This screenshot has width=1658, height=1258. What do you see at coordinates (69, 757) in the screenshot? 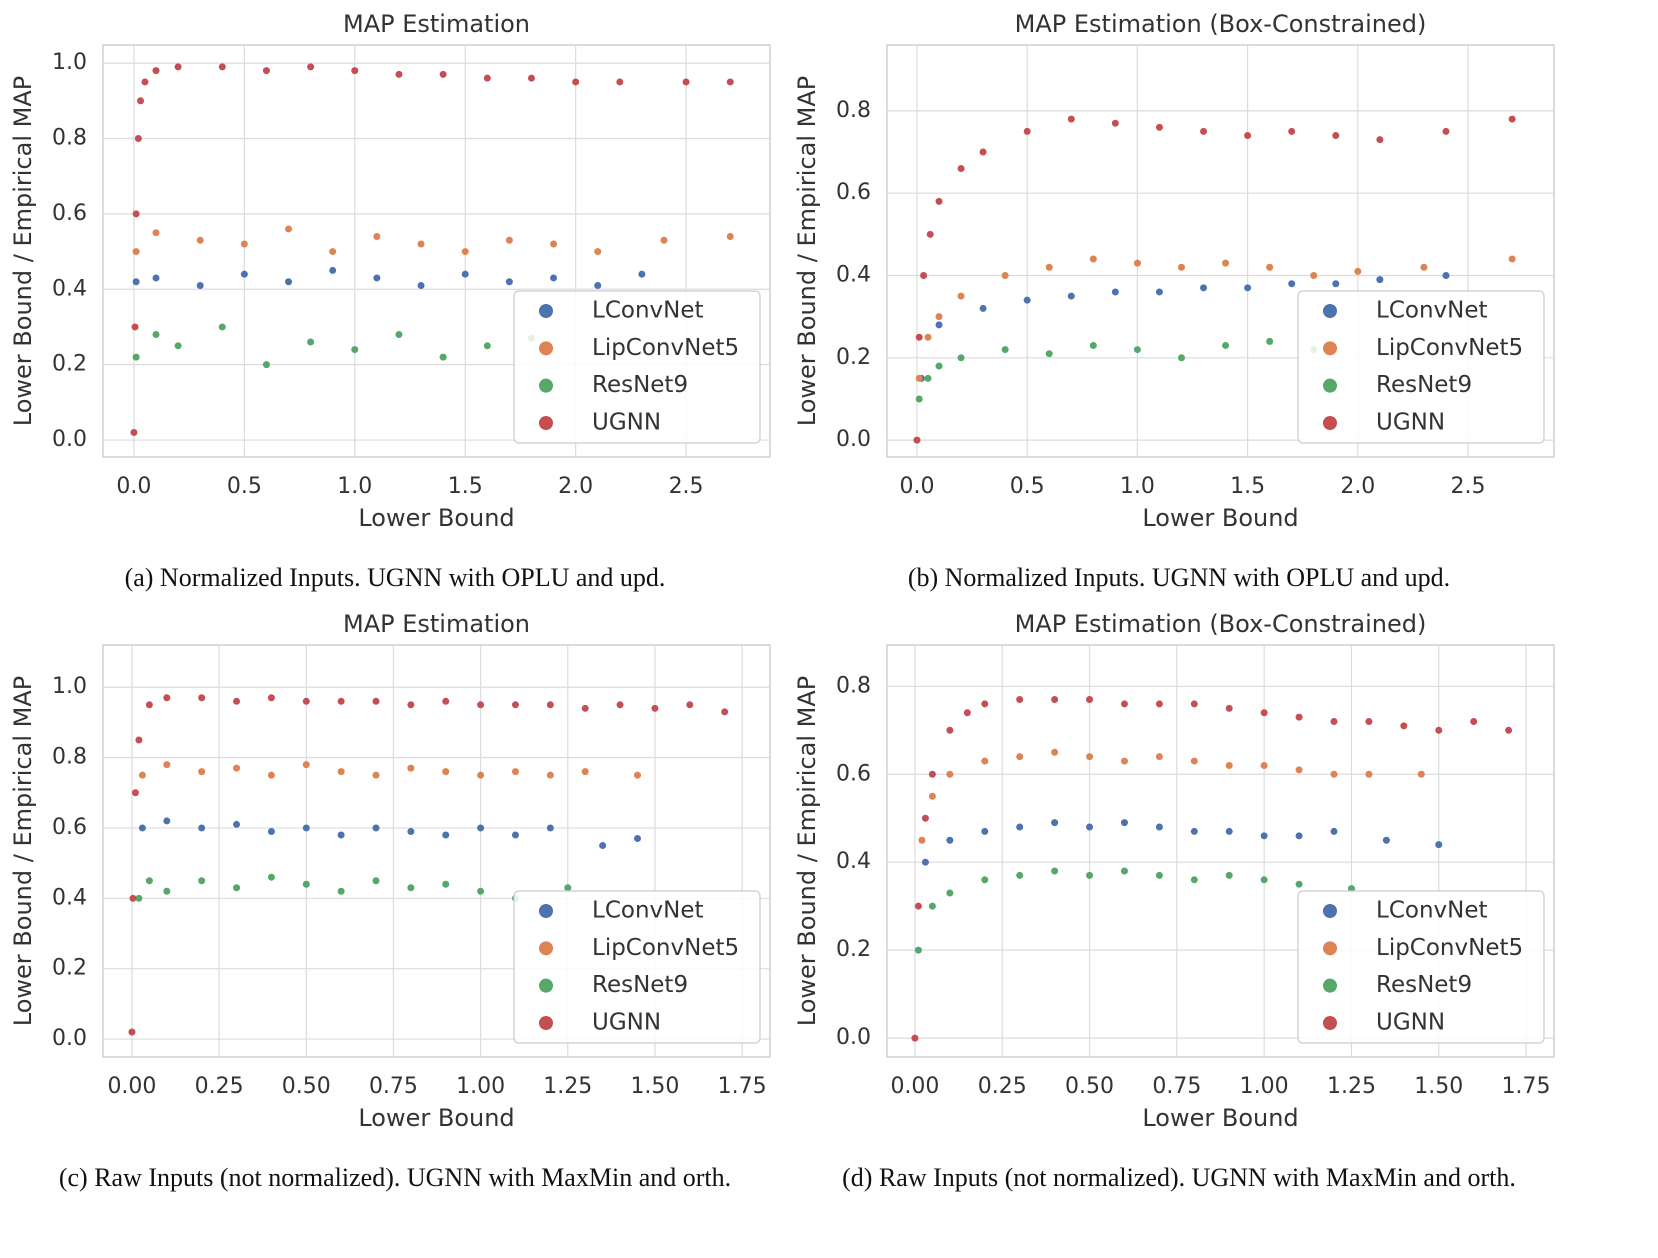
I see `y-tick-label: 0.8` at bounding box center [69, 757].